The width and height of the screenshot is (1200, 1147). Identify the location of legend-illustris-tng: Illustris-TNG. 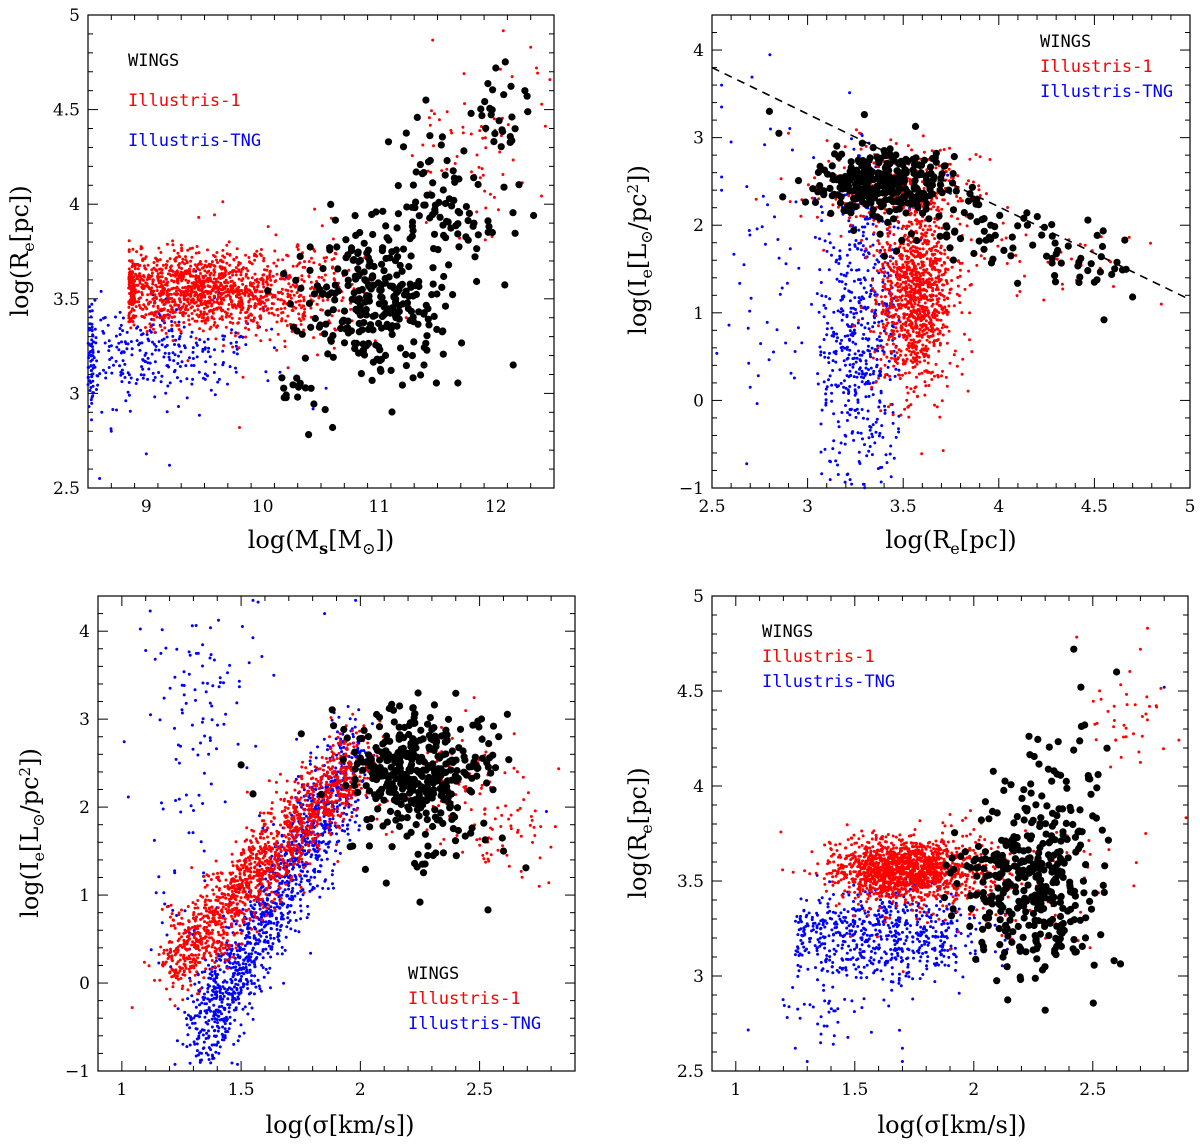
(1106, 92).